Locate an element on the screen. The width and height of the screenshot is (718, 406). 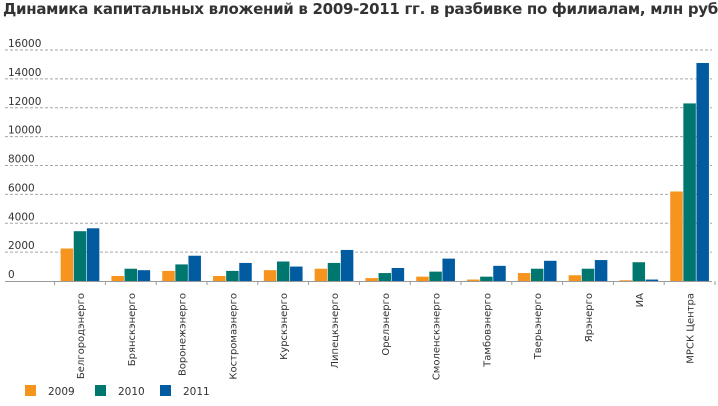
y-tick-label: 16000 is located at coordinates (24, 44).